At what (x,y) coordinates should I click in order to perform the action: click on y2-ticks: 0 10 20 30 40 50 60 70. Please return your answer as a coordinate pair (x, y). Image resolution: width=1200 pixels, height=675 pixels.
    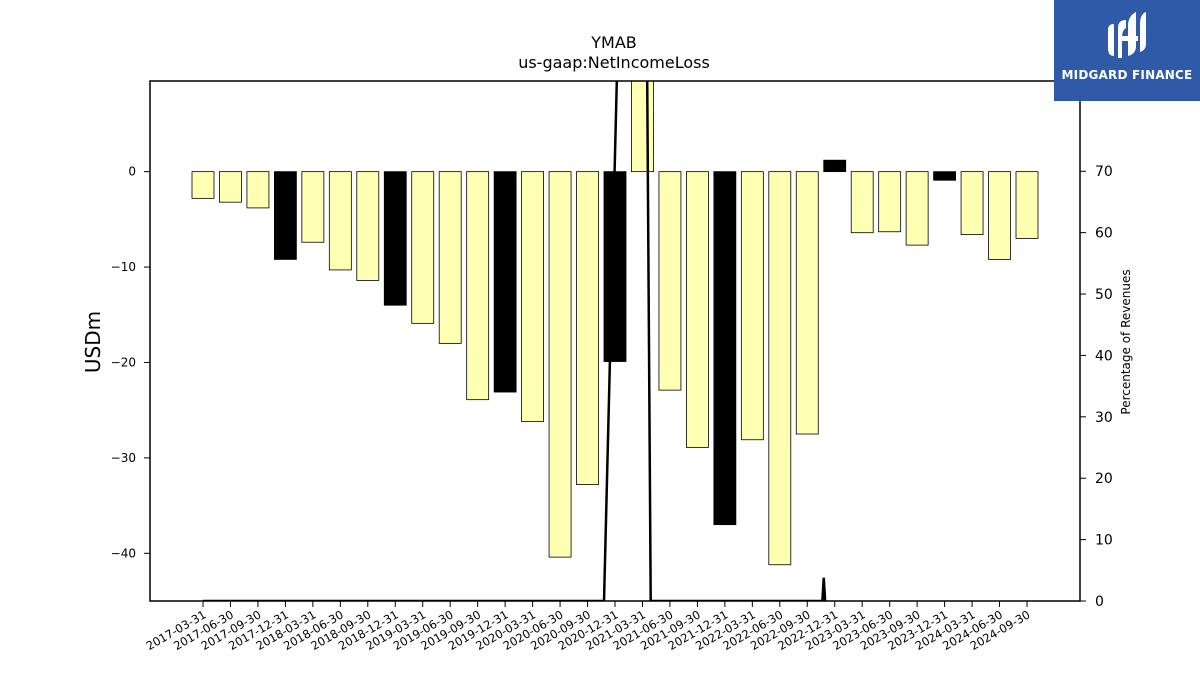
    Looking at the image, I should click on (1096, 387).